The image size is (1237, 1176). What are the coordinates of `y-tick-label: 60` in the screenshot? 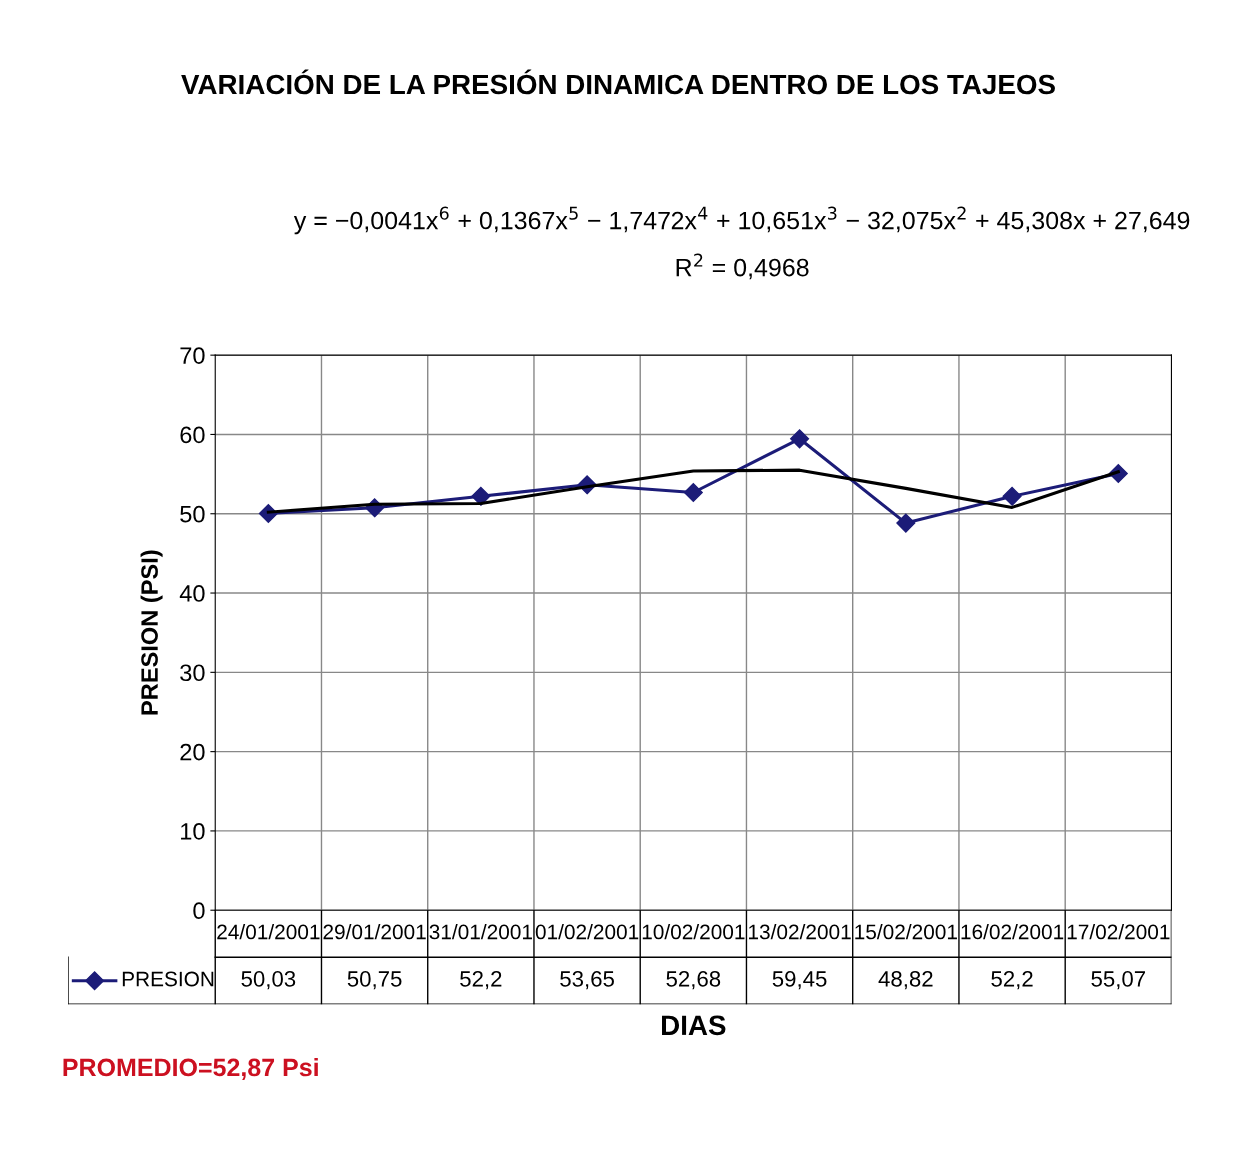 It's located at (192, 435).